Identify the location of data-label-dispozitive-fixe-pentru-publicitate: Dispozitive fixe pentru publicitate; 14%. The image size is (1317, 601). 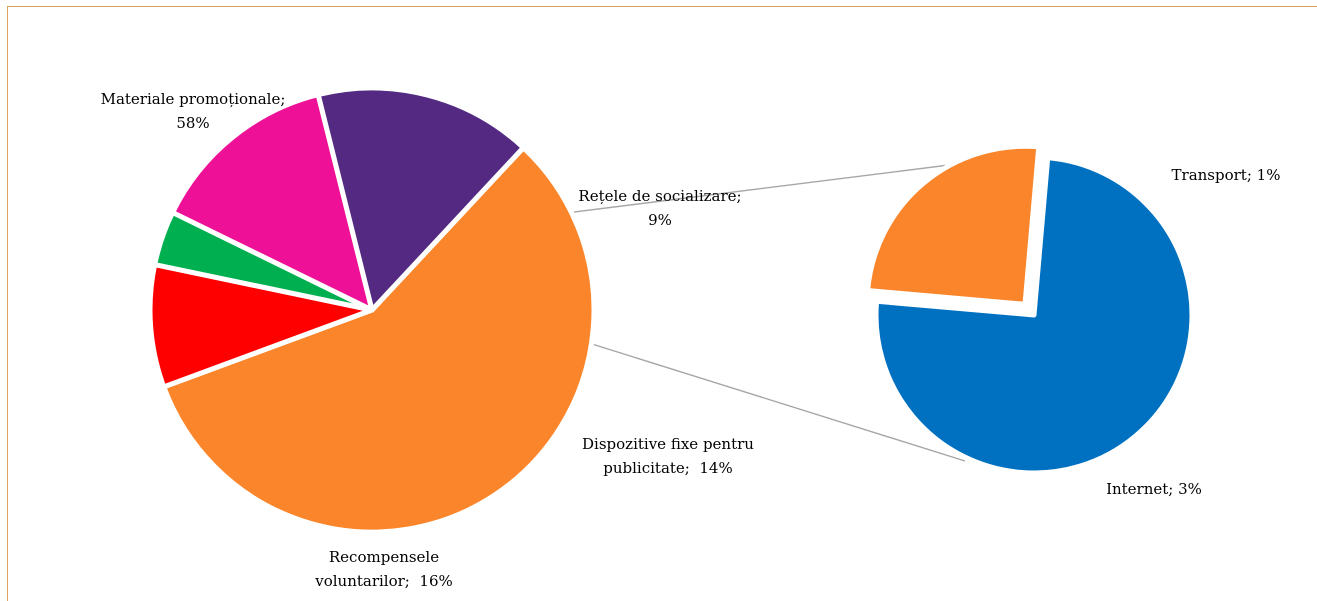
(668, 456).